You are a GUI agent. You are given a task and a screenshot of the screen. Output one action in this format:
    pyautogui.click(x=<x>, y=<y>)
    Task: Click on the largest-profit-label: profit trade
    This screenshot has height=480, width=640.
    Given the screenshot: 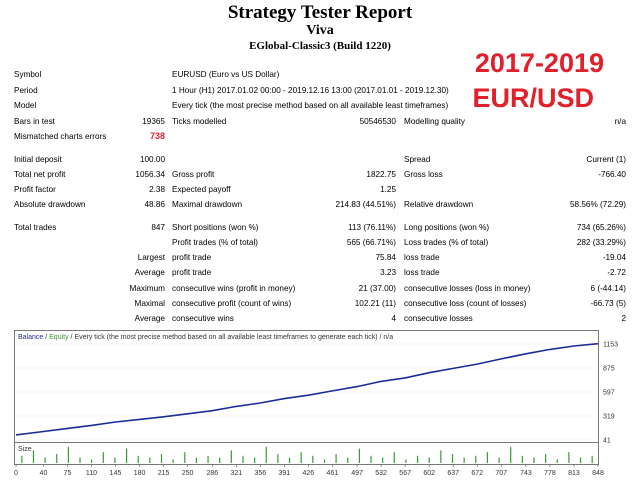 What is the action you would take?
    pyautogui.click(x=192, y=257)
    